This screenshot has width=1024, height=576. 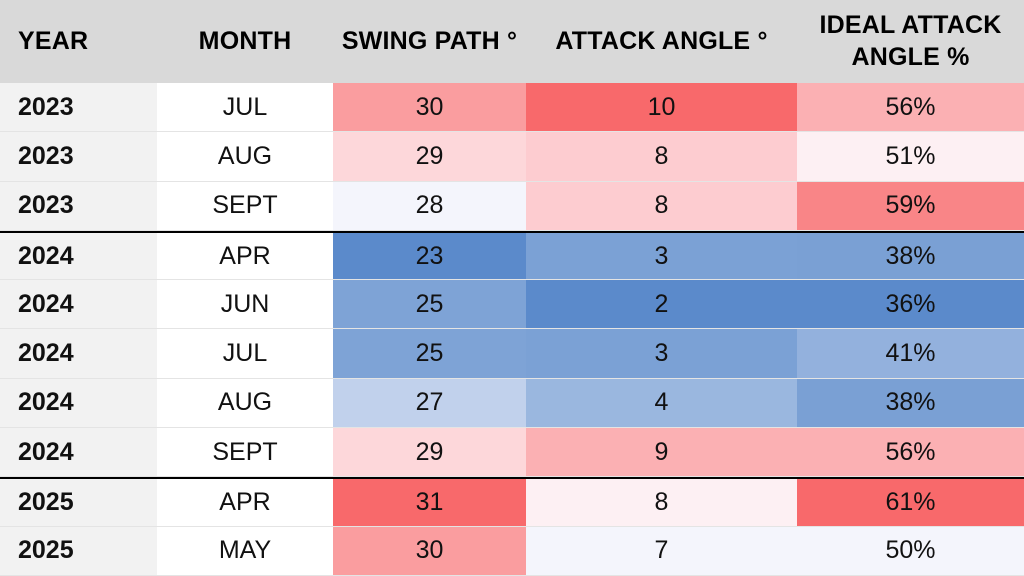 What do you see at coordinates (910, 305) in the screenshot?
I see `cell-ideal-attack-angle: 36%` at bounding box center [910, 305].